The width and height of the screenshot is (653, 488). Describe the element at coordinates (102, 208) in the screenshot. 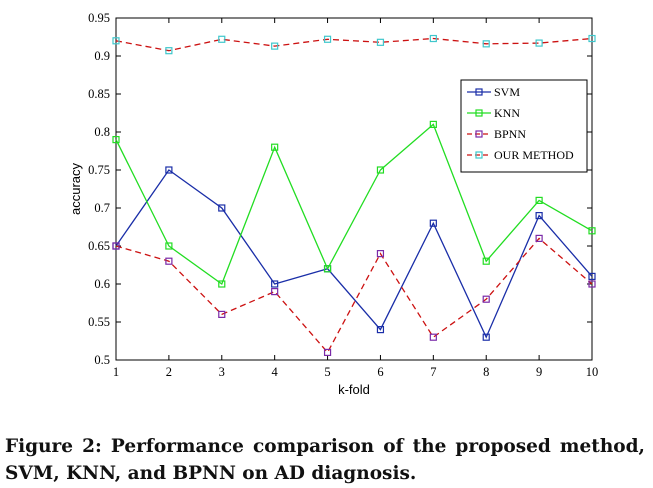

I see `y-tick-label: 0.7` at that location.